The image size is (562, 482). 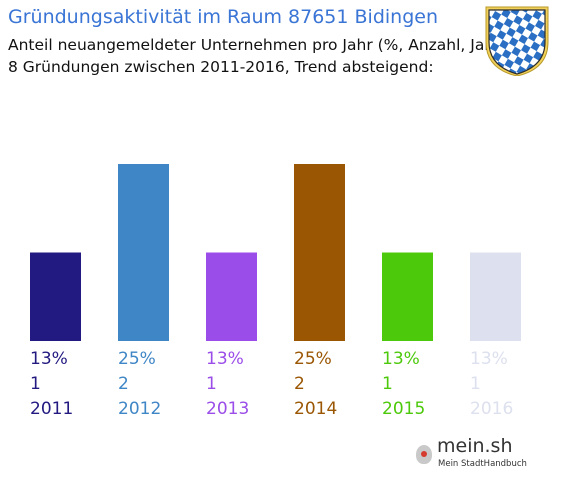 What do you see at coordinates (475, 384) in the screenshot?
I see `count-label-2016: 1` at bounding box center [475, 384].